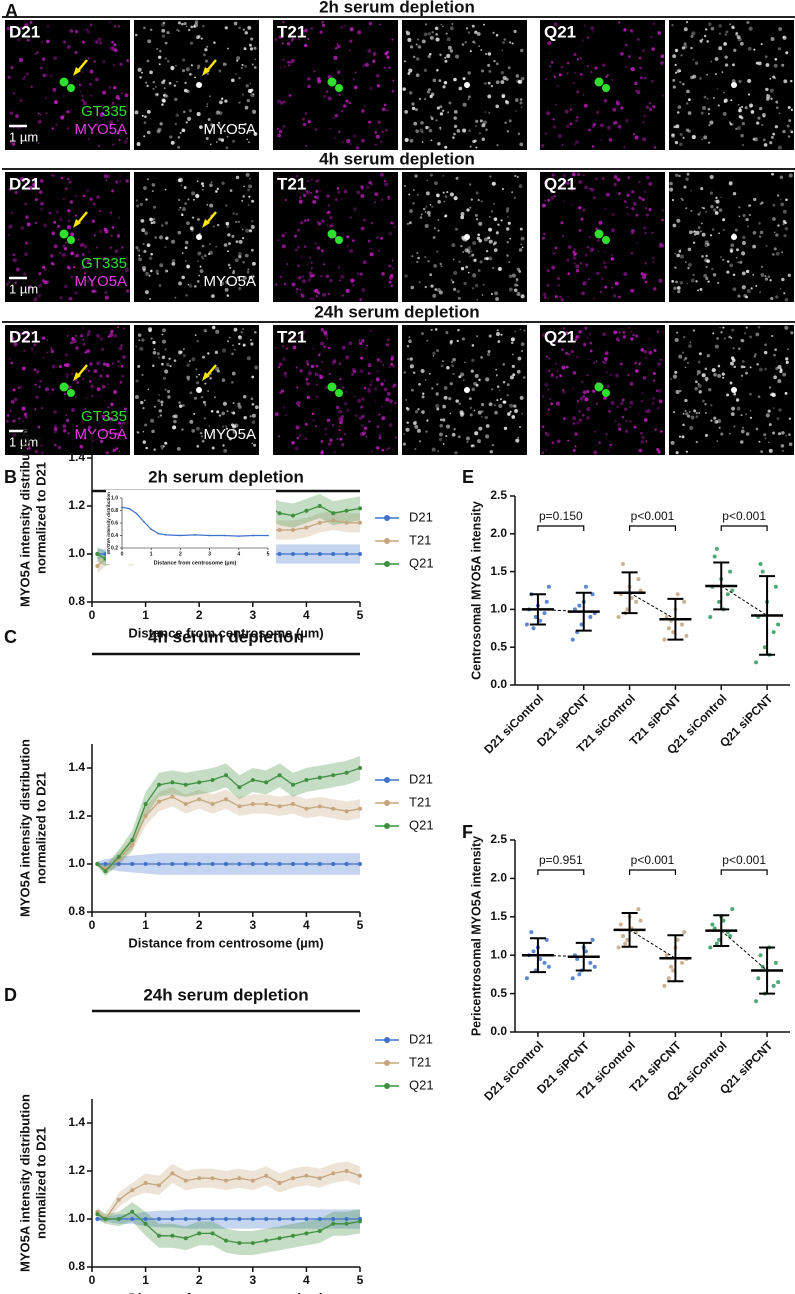 This screenshot has height=1294, width=795. I want to click on channel-label: GT335, so click(104, 111).